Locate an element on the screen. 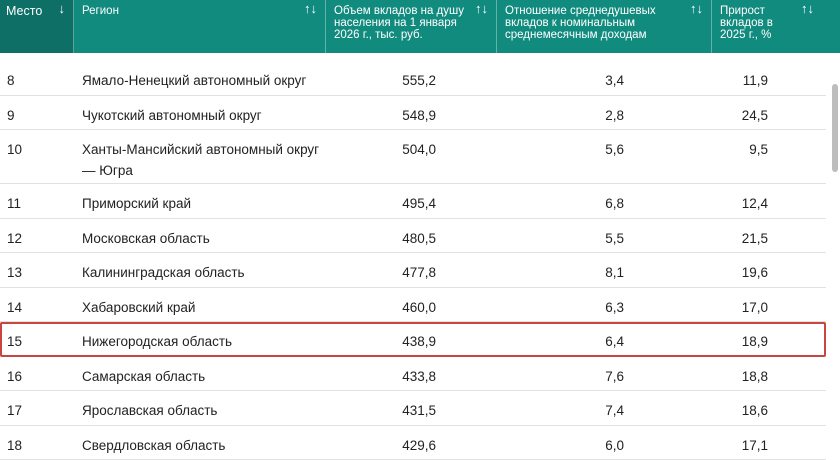 This screenshot has height=460, width=840. column-header-region-label: Регион is located at coordinates (100, 11).